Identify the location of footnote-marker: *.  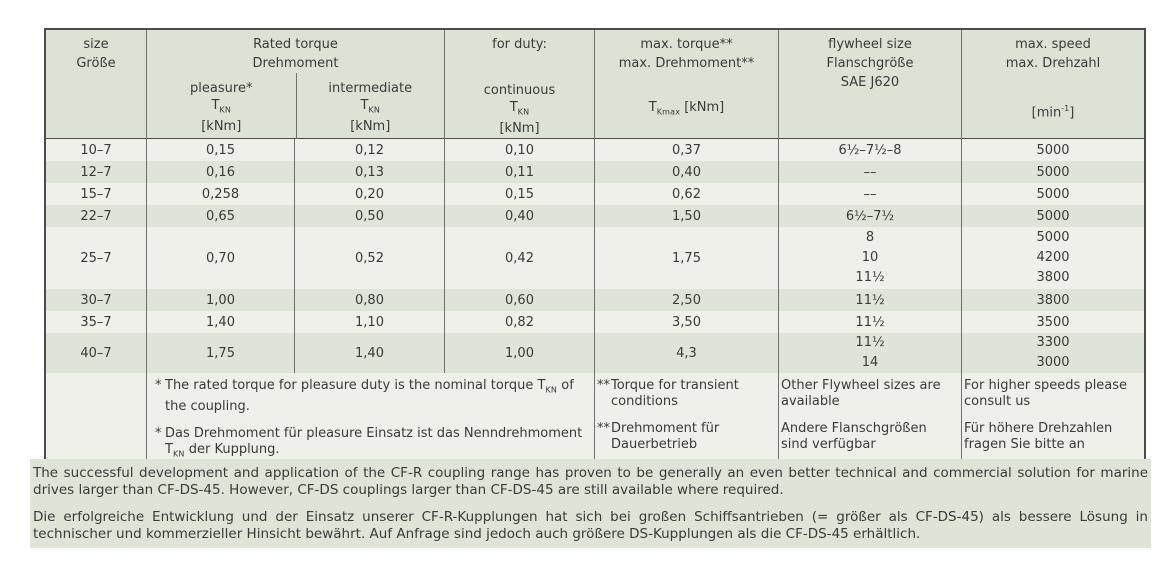
(158, 433).